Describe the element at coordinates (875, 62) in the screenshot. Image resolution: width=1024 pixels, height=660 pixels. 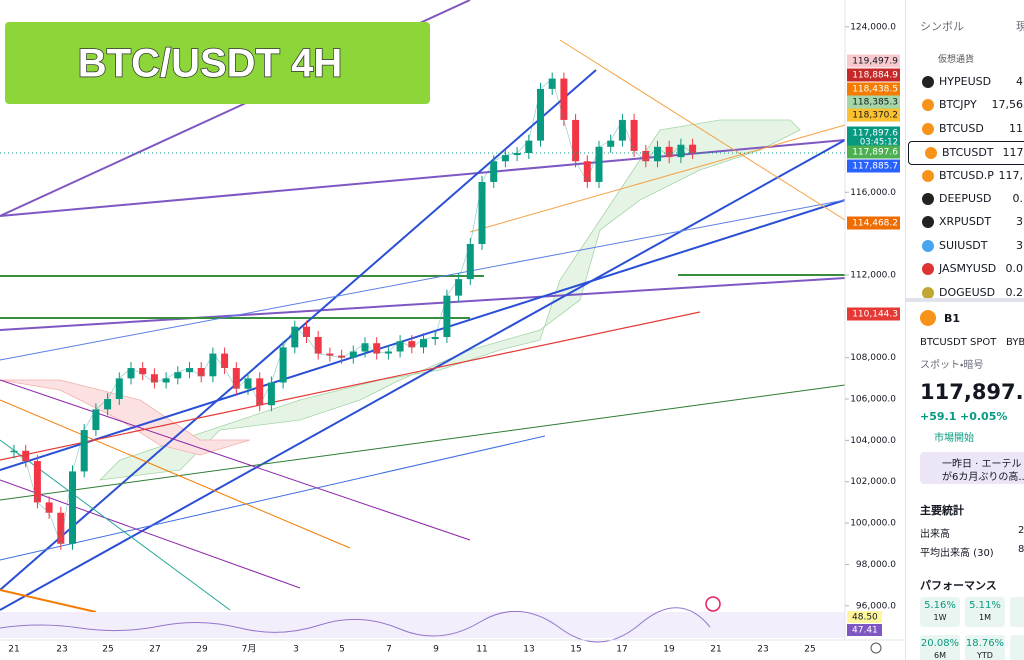
I see `price-tag-label: 119,497.9` at that location.